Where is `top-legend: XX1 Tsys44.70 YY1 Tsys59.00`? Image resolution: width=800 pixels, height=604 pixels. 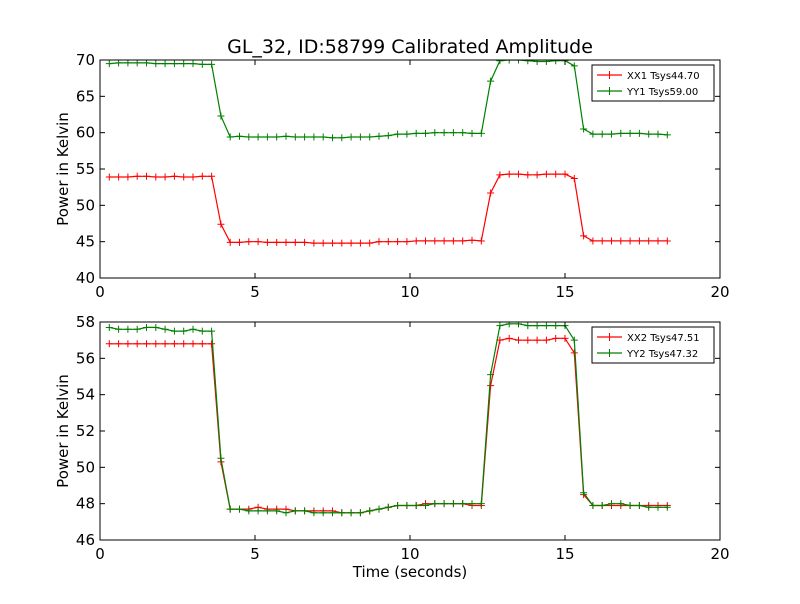 top-legend: XX1 Tsys44.70 YY1 Tsys59.00 is located at coordinates (653, 83).